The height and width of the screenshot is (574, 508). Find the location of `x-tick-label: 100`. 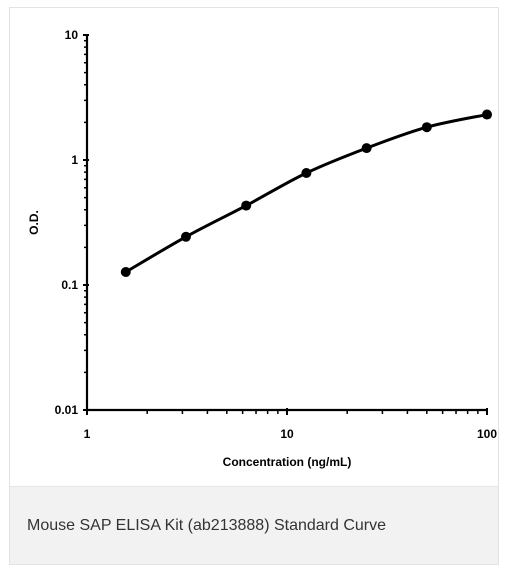

x-tick-label: 100 is located at coordinates (487, 434).